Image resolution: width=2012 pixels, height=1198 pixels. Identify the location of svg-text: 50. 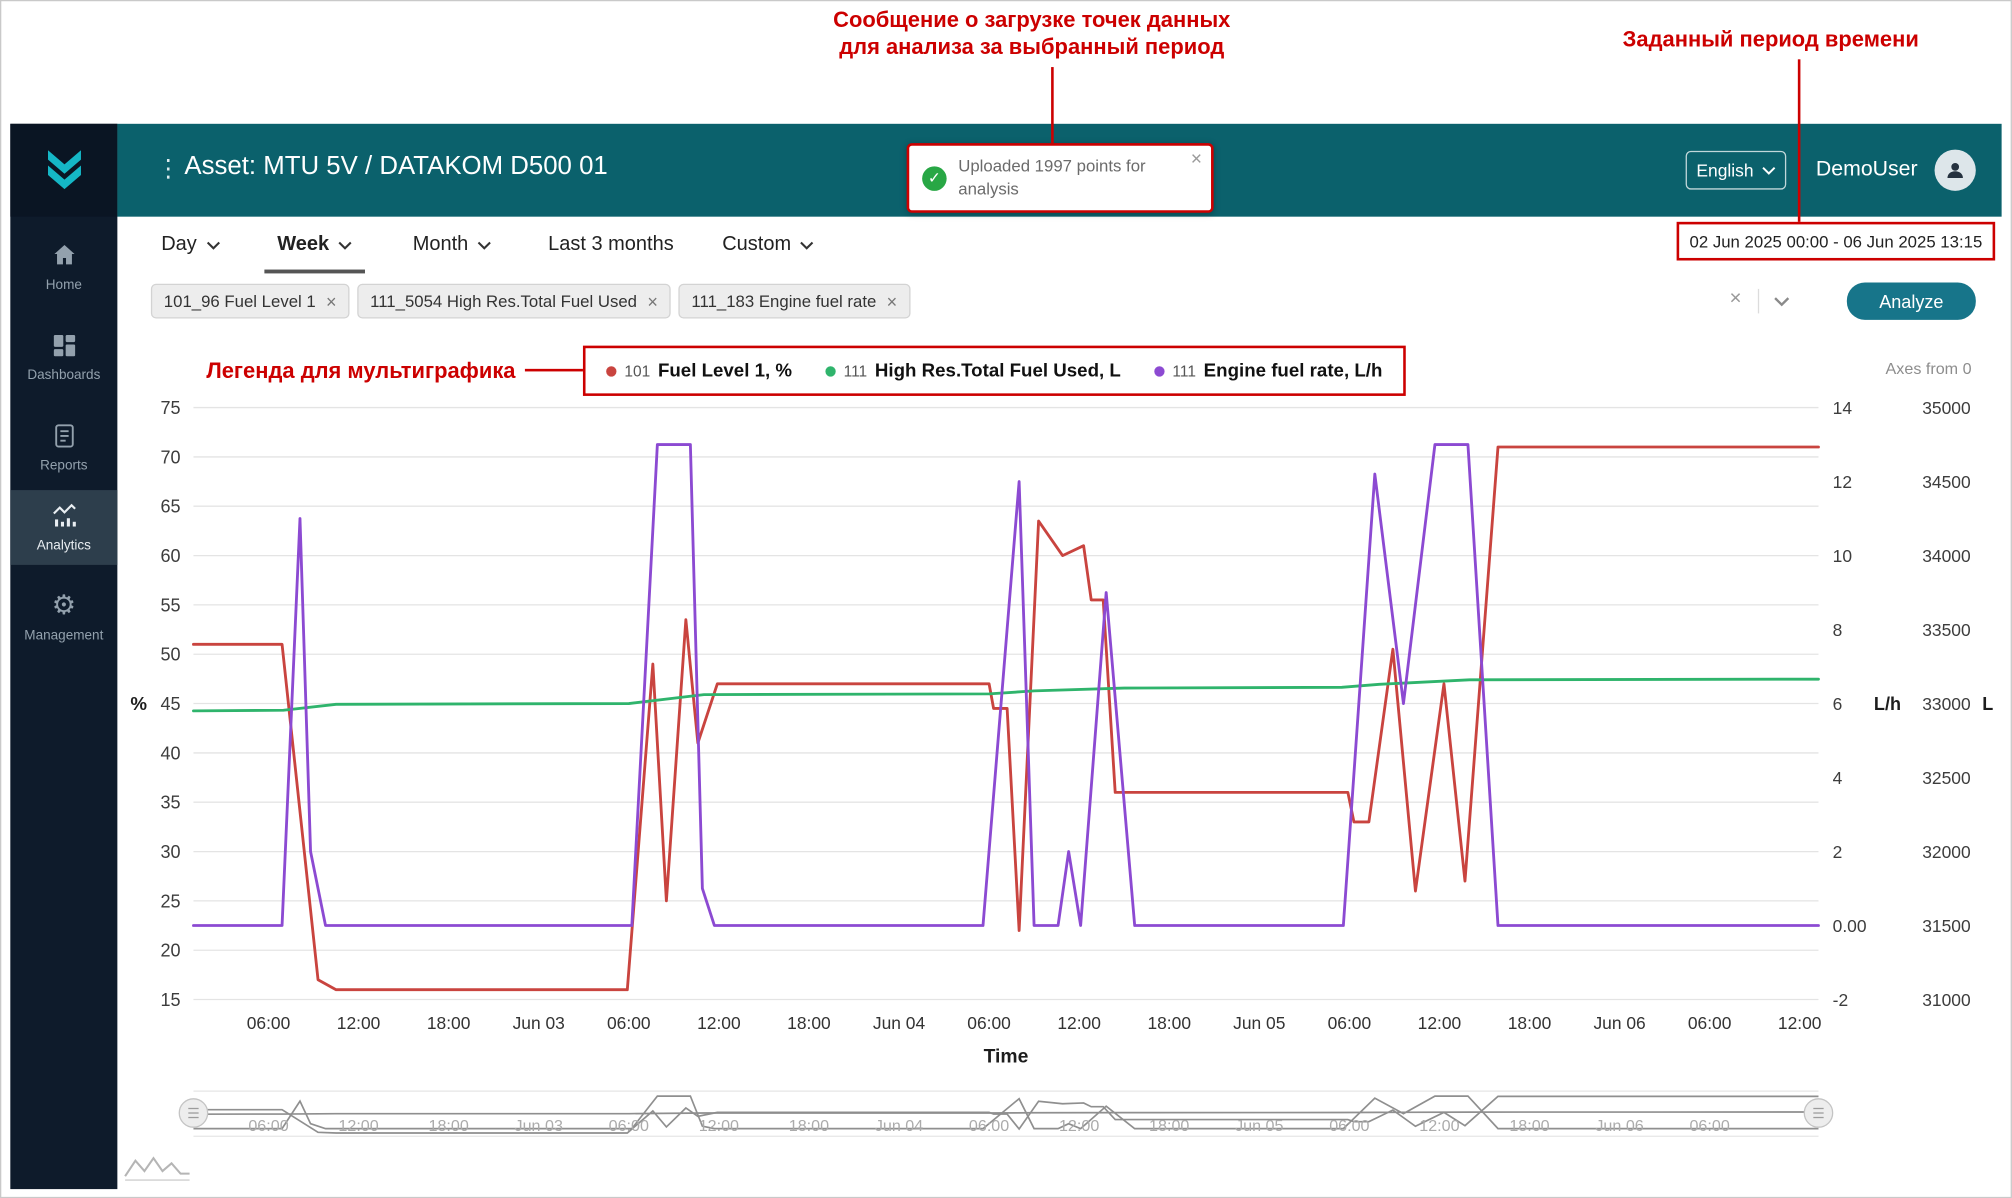
(170, 655).